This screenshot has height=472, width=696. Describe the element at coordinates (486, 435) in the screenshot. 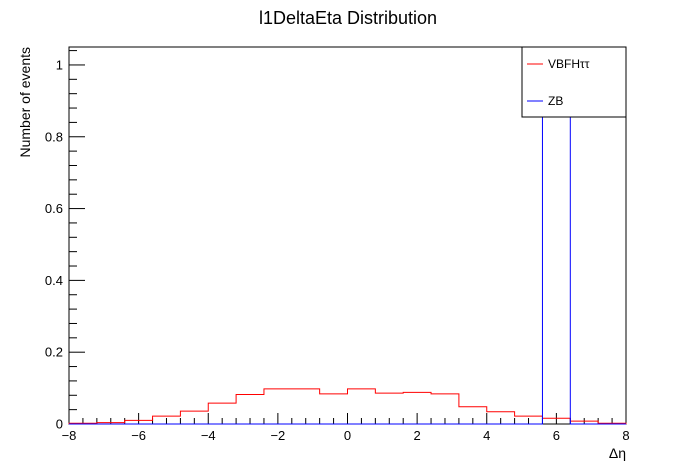

I see `x-tick-label: 4` at that location.